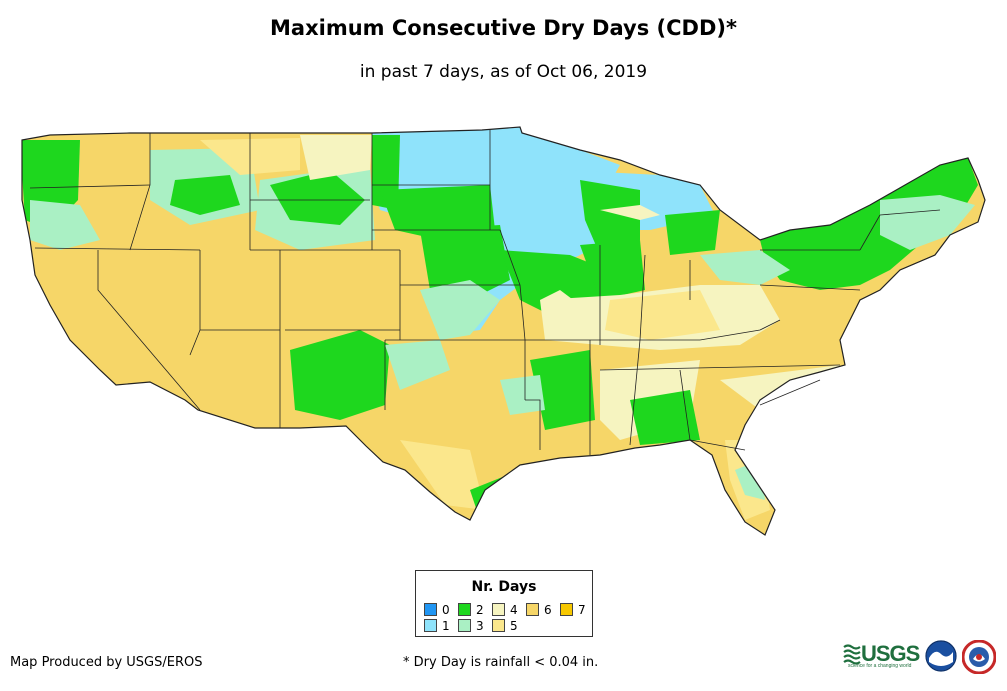 This screenshot has width=1007, height=691. What do you see at coordinates (503, 28) in the screenshot?
I see `map-title: Maximum Consecutive Dry Days (CDD)*` at bounding box center [503, 28].